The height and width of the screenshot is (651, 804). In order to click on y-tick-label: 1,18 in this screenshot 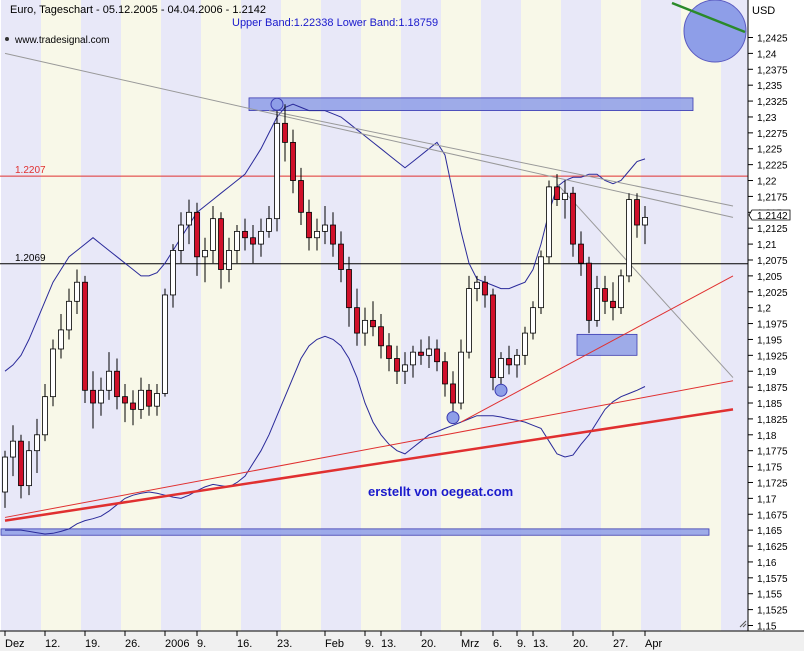, I will do `click(767, 436)`.